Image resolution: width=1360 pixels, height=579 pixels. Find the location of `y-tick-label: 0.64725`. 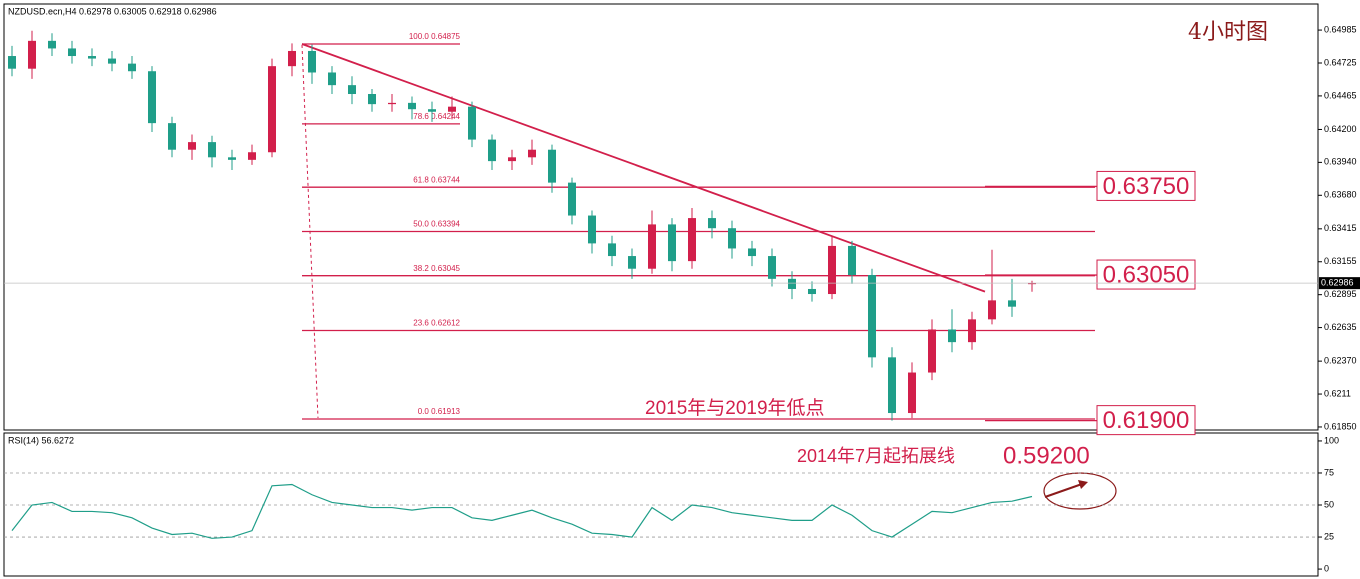

y-tick-label: 0.64725 is located at coordinates (1340, 62).